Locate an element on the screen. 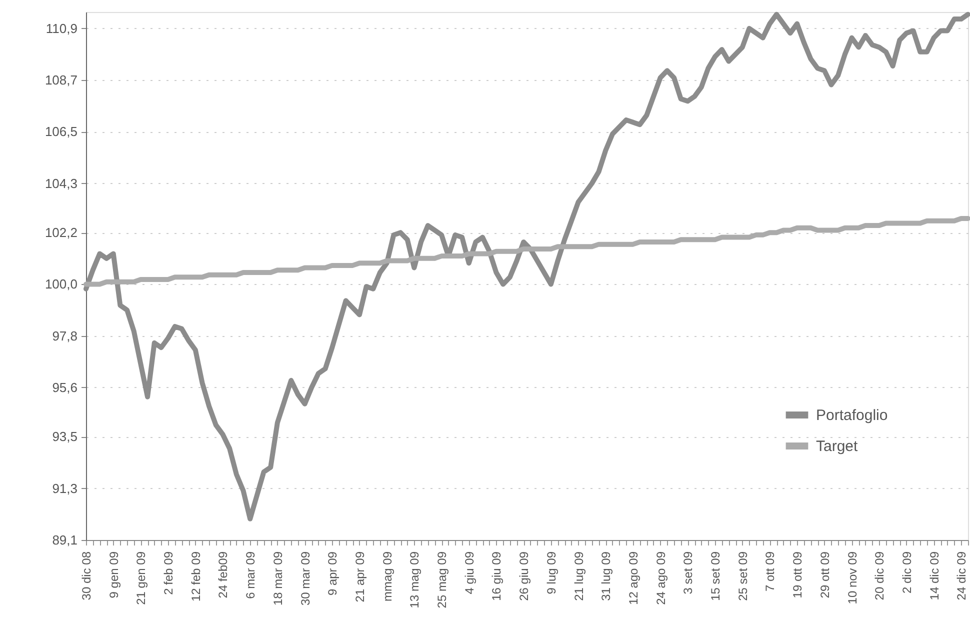  y-tick-label: 91,3 is located at coordinates (65, 488).